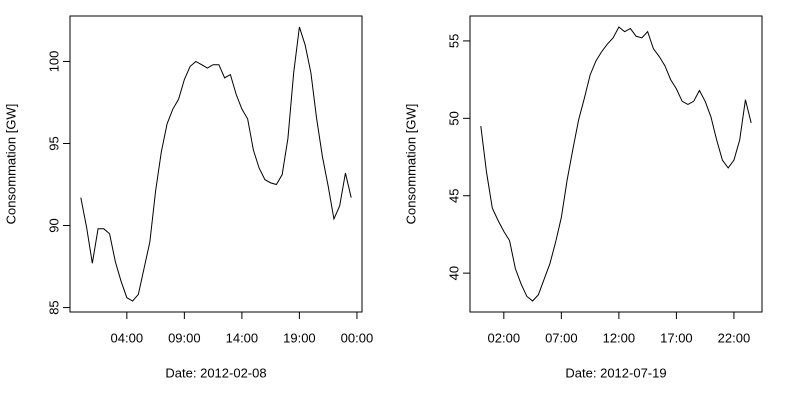 The image size is (800, 400). Describe the element at coordinates (734, 337) in the screenshot. I see `x-tick-label: 22:00` at that location.